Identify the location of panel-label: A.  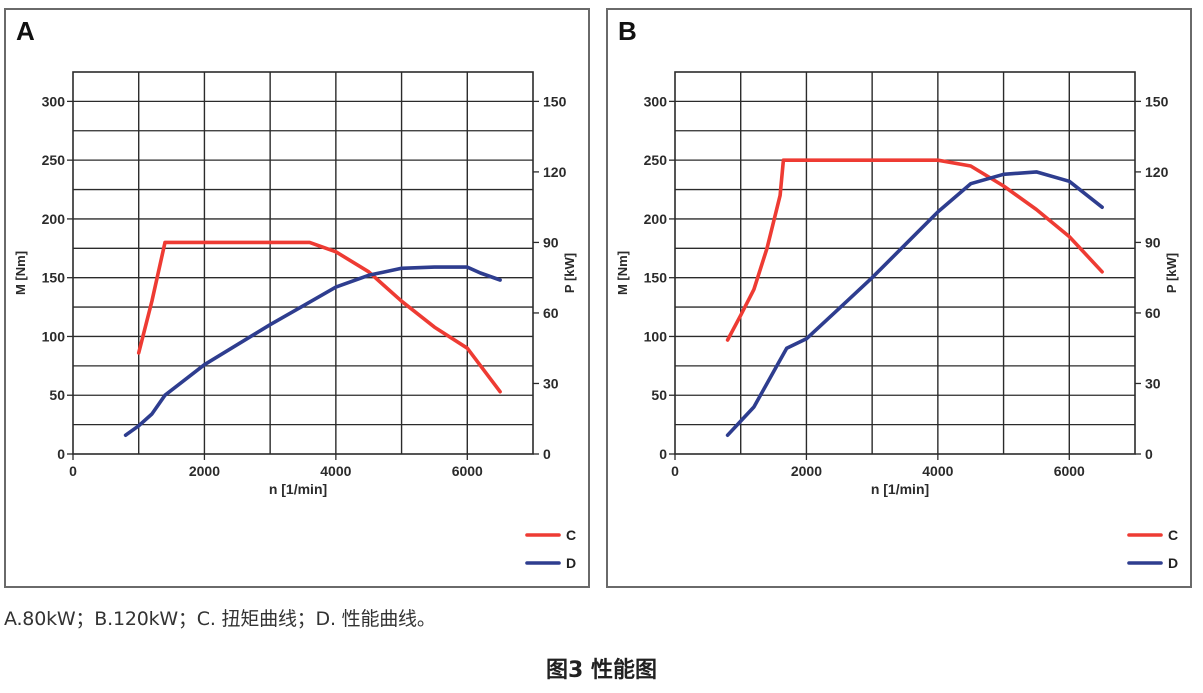
(25, 31).